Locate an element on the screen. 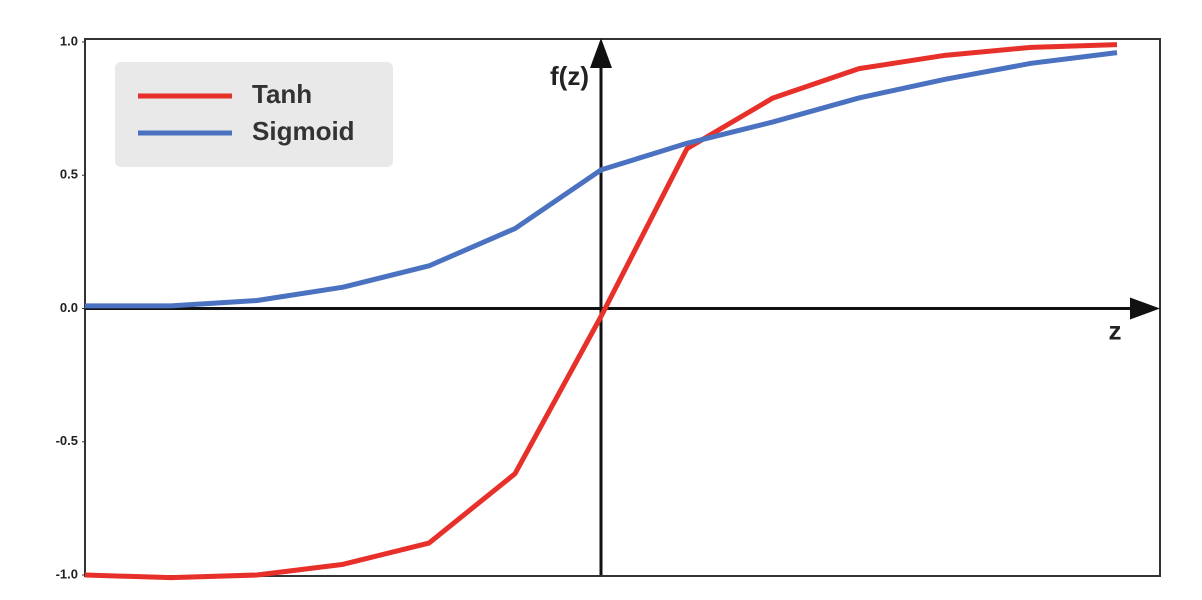 This screenshot has width=1202, height=600. legend-label: Sigmoid is located at coordinates (303, 131).